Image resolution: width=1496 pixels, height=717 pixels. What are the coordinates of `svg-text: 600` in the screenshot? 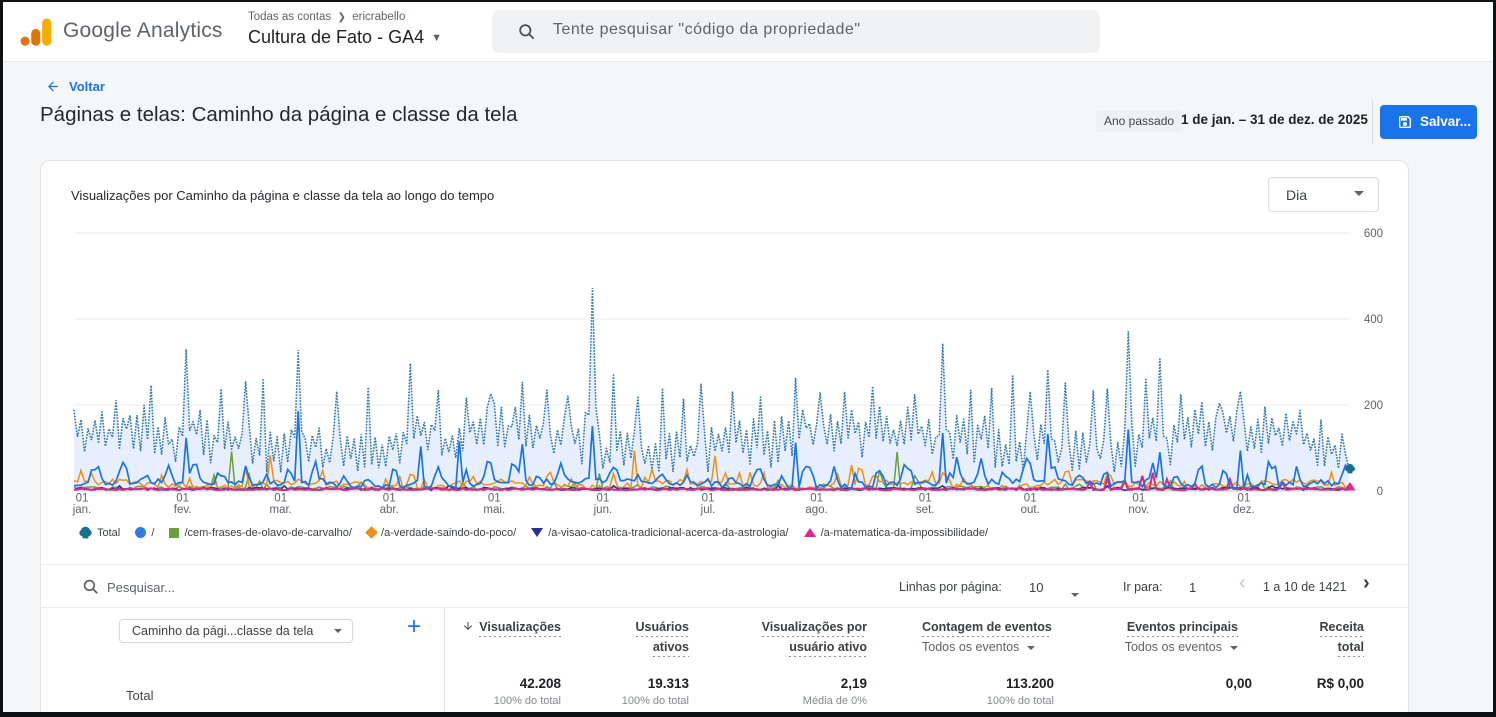 It's located at (1373, 234).